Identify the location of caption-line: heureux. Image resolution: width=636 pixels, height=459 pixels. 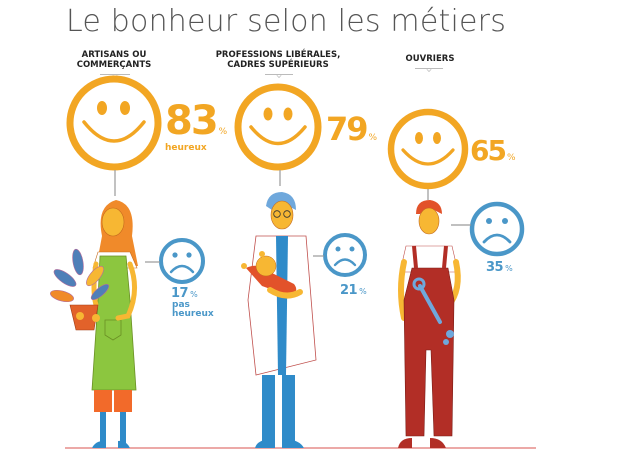
(193, 314).